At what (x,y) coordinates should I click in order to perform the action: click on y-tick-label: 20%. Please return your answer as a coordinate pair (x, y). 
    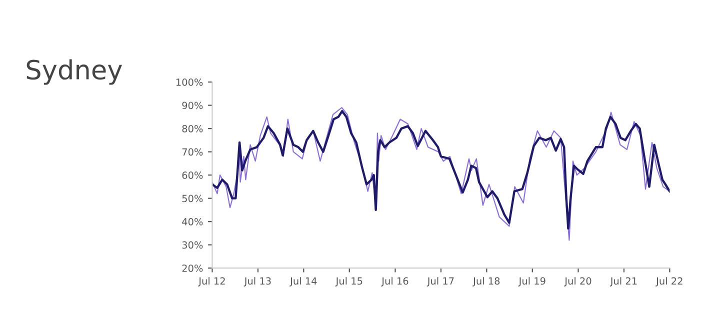
    Looking at the image, I should click on (192, 268).